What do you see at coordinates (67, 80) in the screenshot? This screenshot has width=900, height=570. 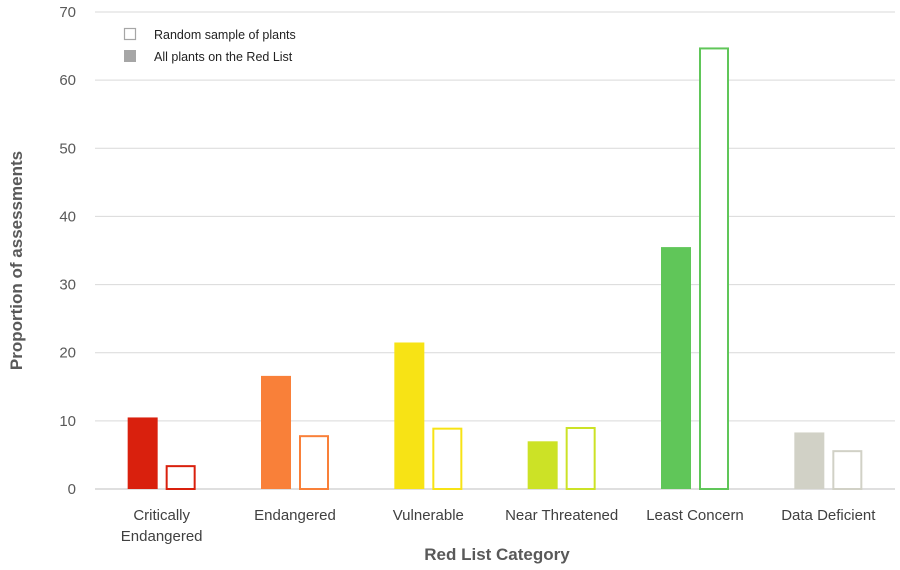 I see `y-tick-label: 60` at bounding box center [67, 80].